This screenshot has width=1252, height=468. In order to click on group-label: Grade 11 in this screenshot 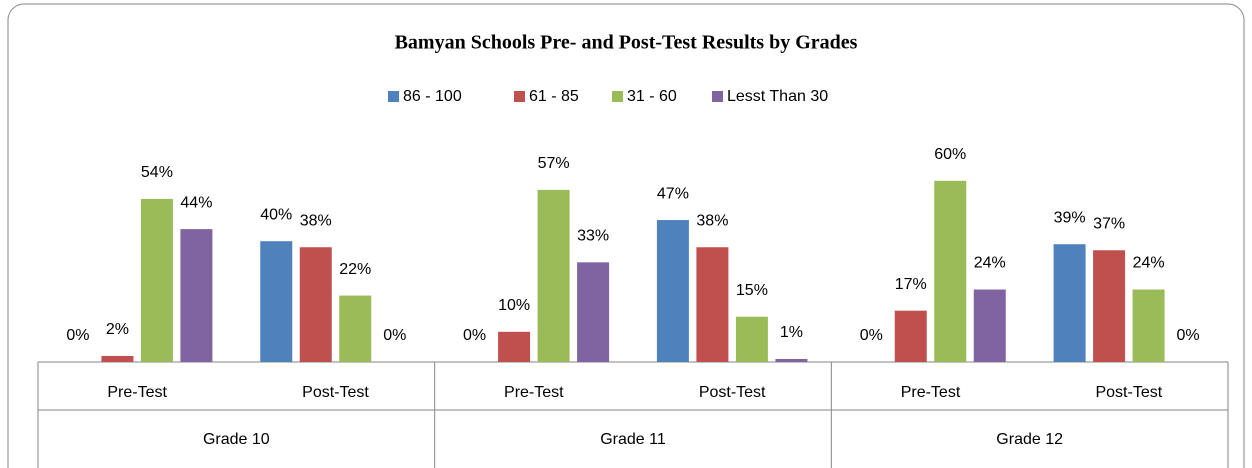, I will do `click(633, 439)`.